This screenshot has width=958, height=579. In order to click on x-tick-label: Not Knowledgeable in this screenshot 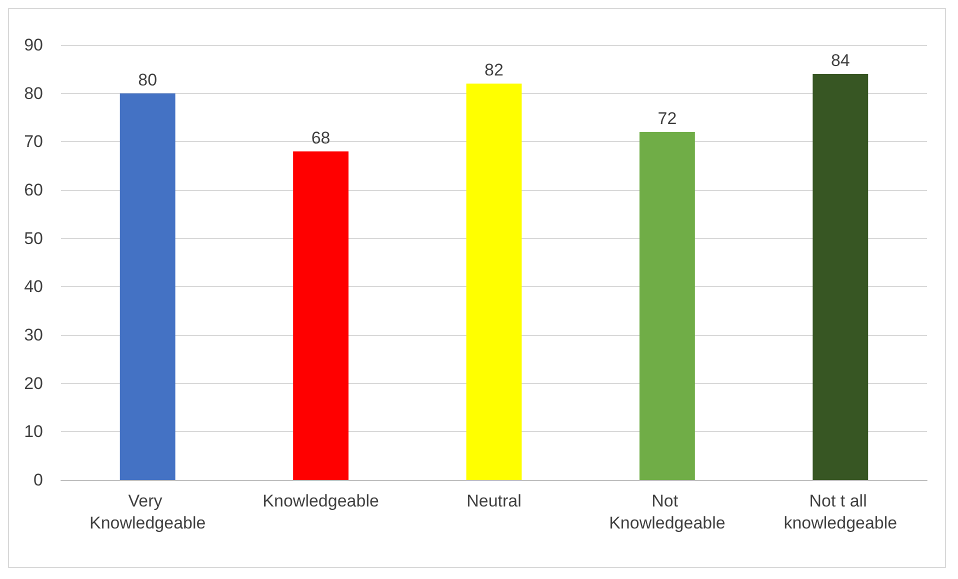, I will do `click(667, 512)`.